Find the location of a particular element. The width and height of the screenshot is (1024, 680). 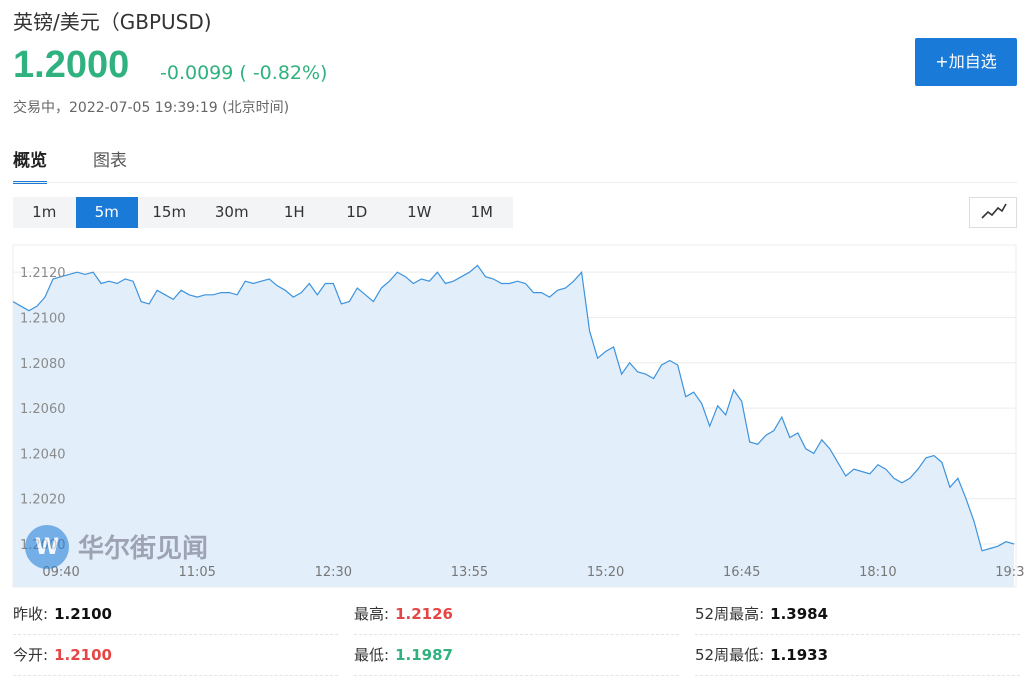

y-tick-label: 1.2060 is located at coordinates (43, 409).